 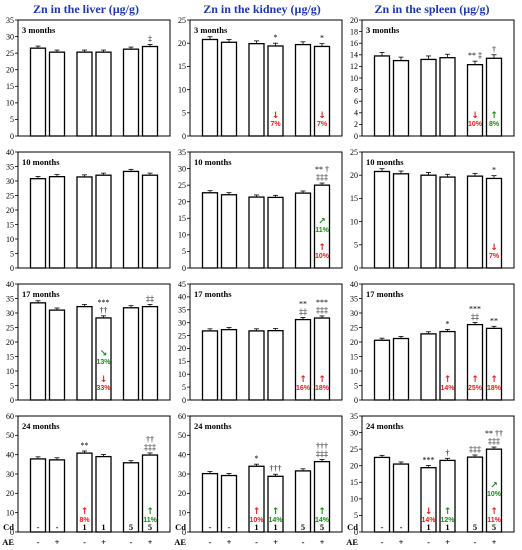 What do you see at coordinates (322, 520) in the screenshot?
I see `percent-change: 14%` at bounding box center [322, 520].